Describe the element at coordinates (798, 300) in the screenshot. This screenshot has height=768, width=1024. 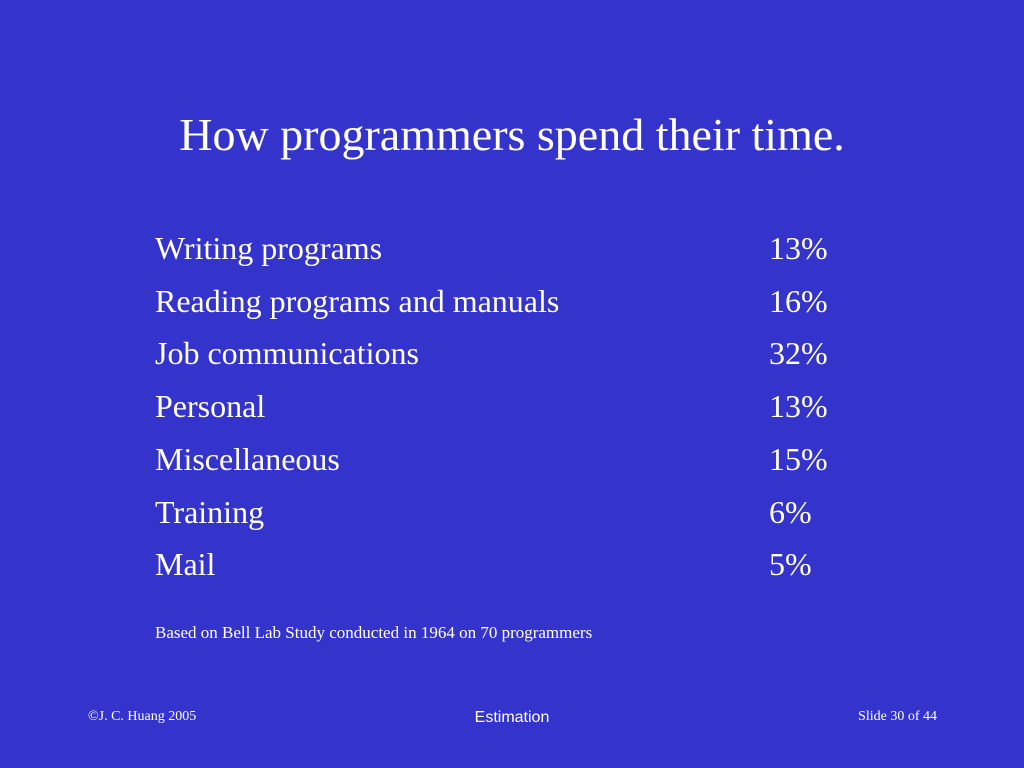
I see `activity-share: 16%` at that location.